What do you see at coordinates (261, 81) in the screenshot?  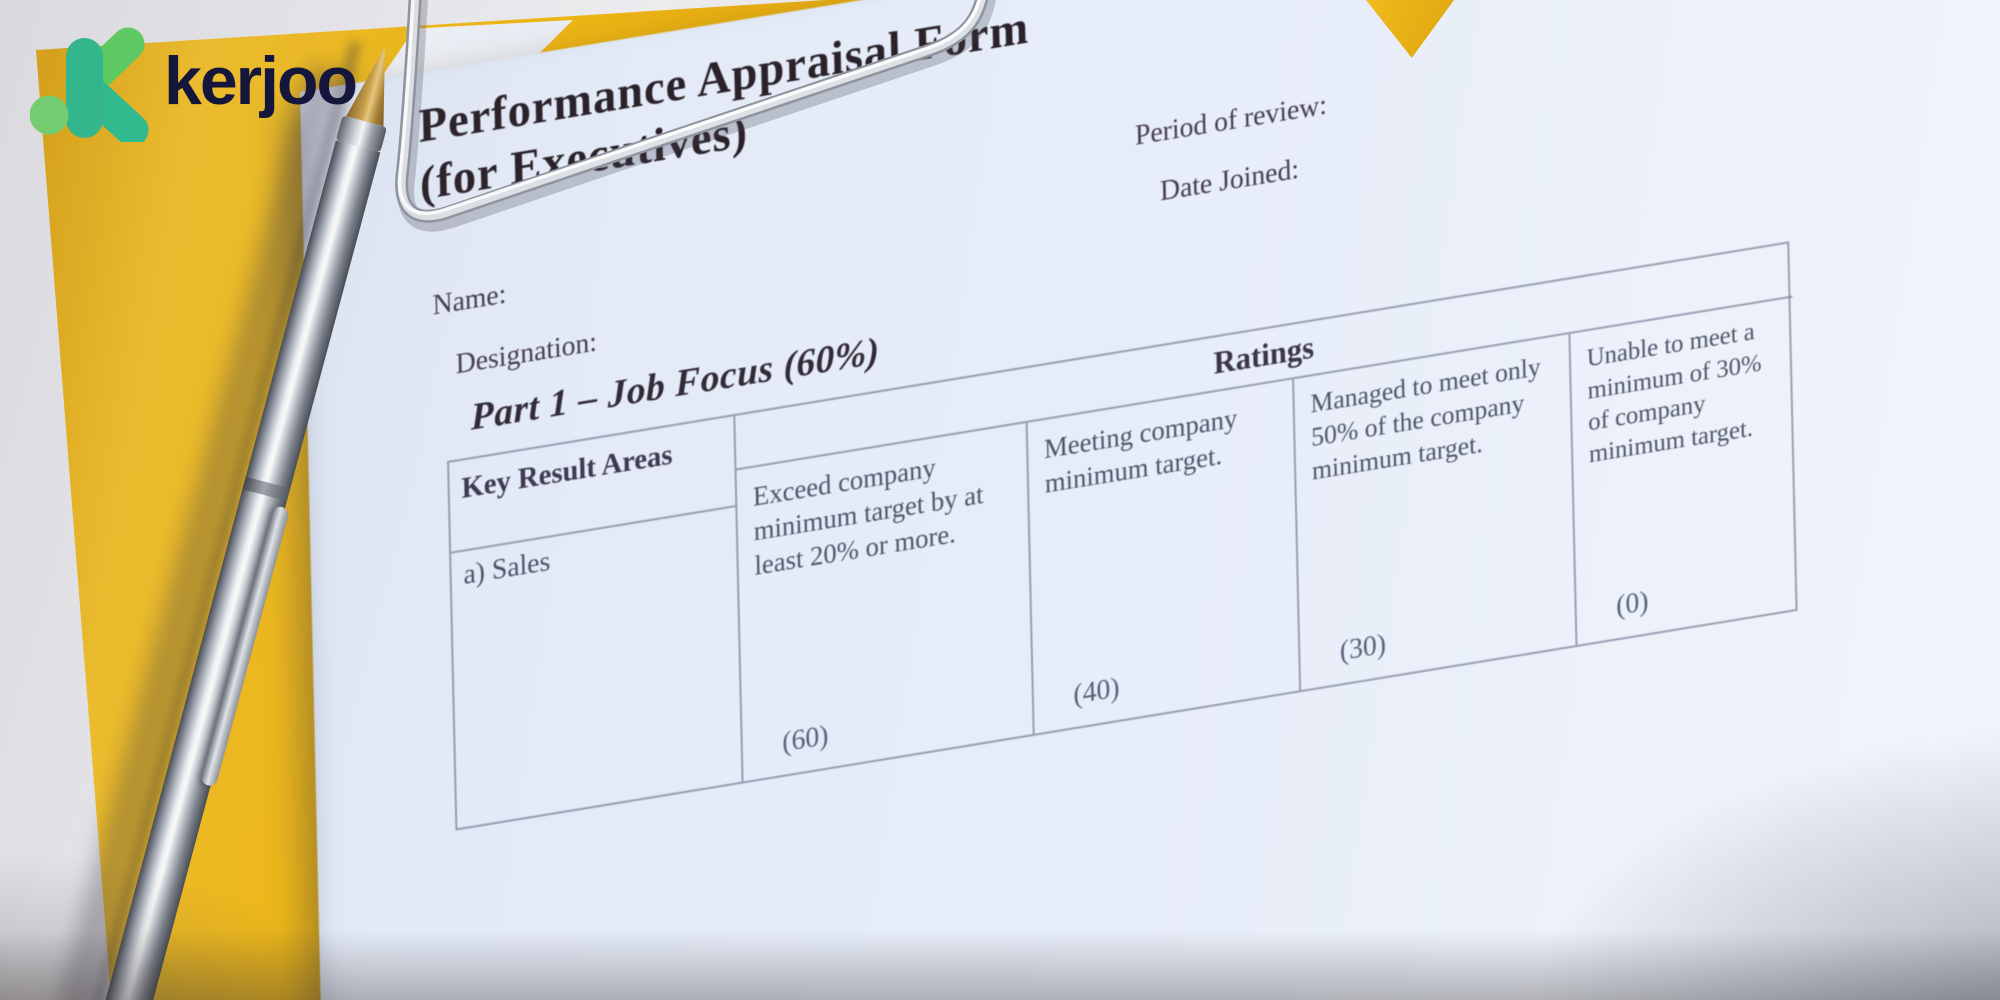 I see `kerjoo-wordmark: kerjoo` at bounding box center [261, 81].